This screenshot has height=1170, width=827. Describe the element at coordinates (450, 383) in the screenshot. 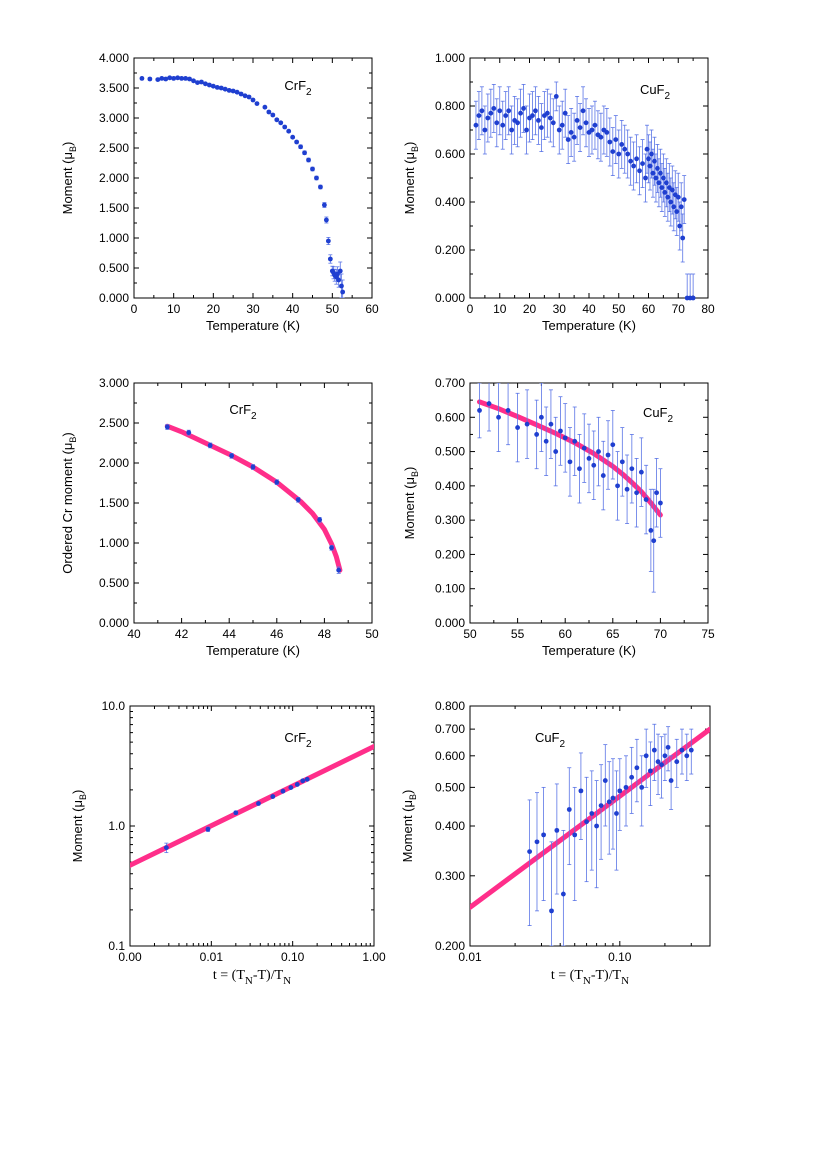

I see `y-tick-label: 0.700` at that location.